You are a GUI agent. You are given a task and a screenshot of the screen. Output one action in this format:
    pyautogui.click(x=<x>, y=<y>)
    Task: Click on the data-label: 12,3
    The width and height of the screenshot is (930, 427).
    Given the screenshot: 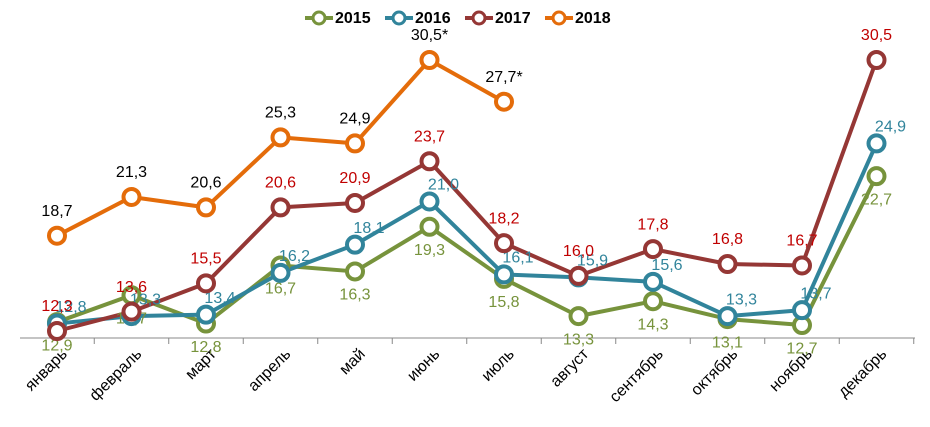 What is the action you would take?
    pyautogui.click(x=56, y=306)
    